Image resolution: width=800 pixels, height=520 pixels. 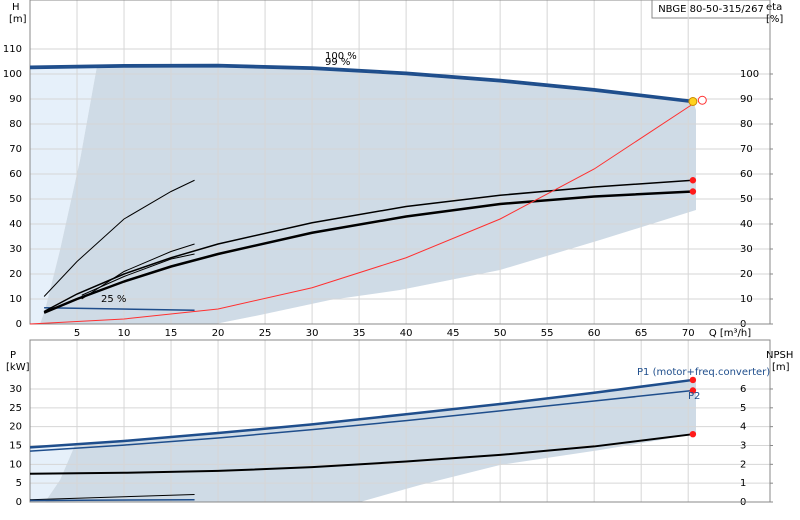 I want to click on series-label: P2, so click(x=694, y=396).